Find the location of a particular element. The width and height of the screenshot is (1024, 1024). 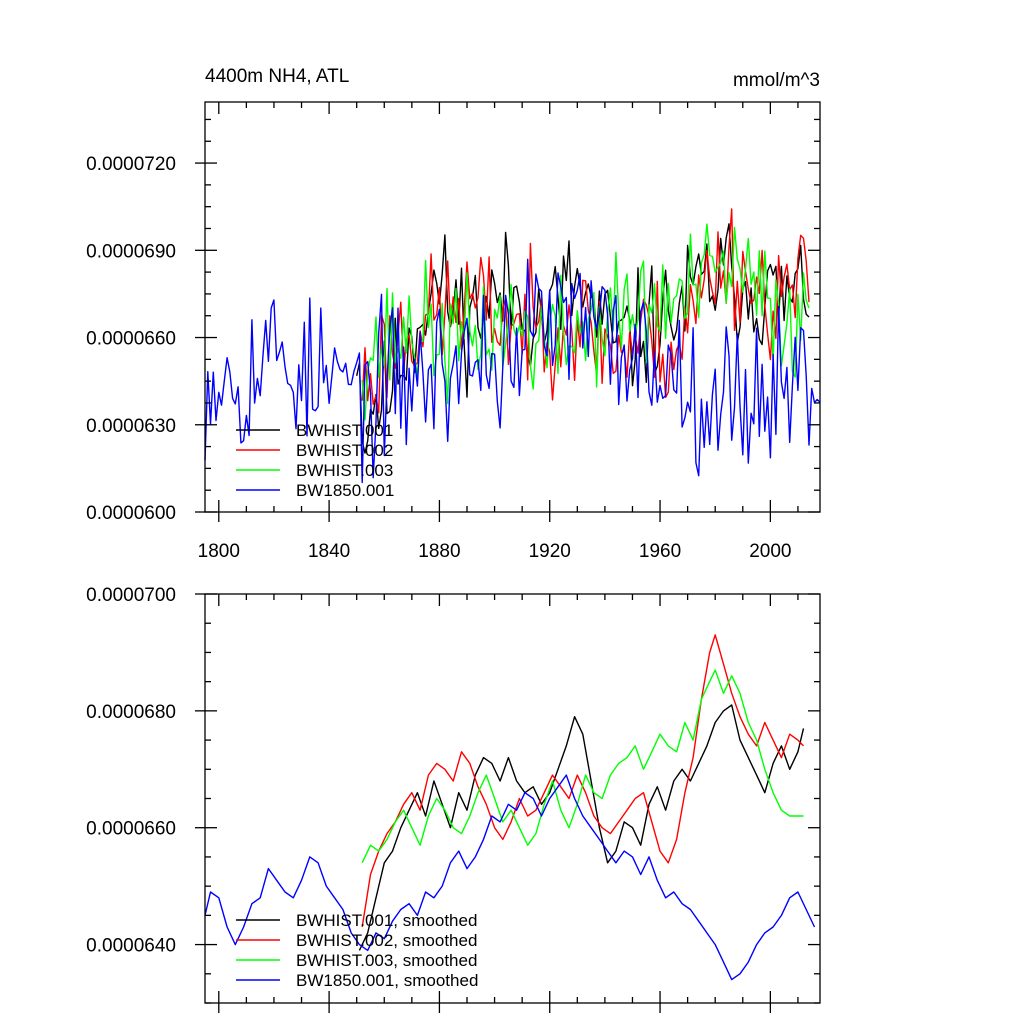

legend-label: BWHIST.003, smoothed is located at coordinates (386, 960).